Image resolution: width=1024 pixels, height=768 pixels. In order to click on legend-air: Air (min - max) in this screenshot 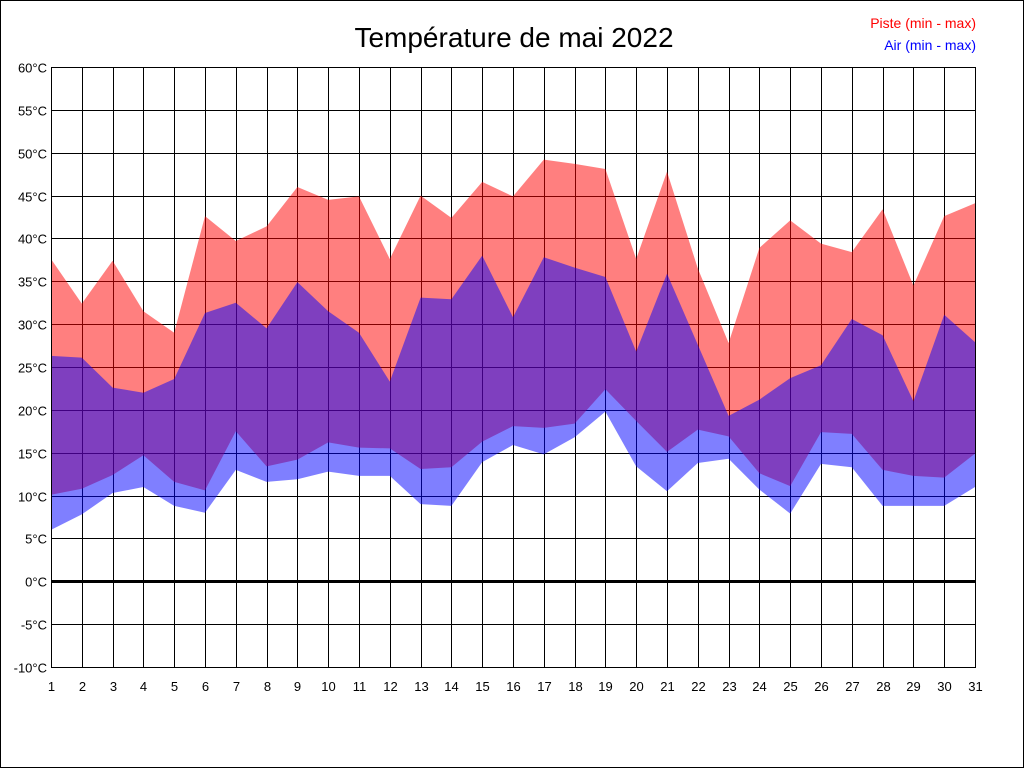, I will do `click(930, 45)`.